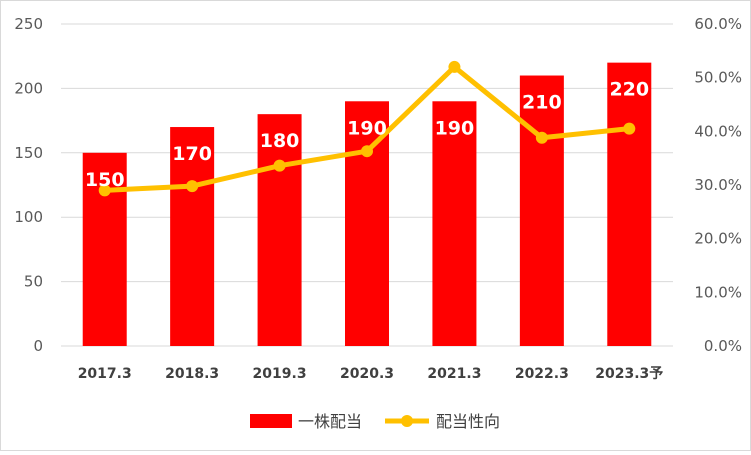  I want to click on bar-data-label: 150, so click(105, 180).